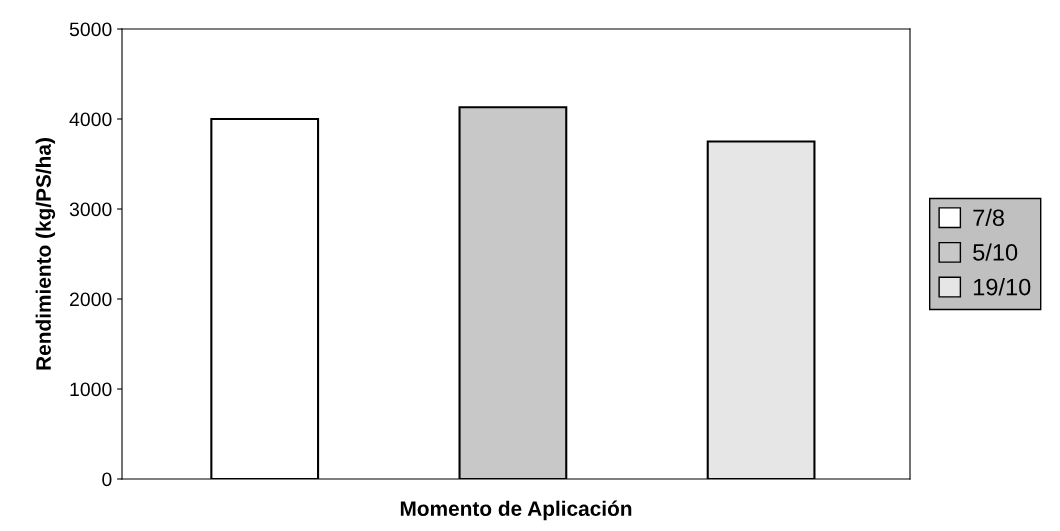  I want to click on y-tick-label: 4000, so click(90, 119).